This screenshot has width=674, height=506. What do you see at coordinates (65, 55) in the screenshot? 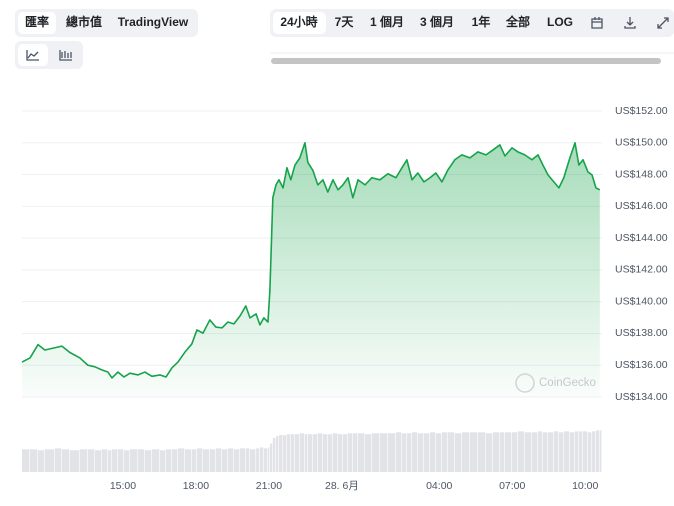
I see `candle-chart-icon` at bounding box center [65, 55].